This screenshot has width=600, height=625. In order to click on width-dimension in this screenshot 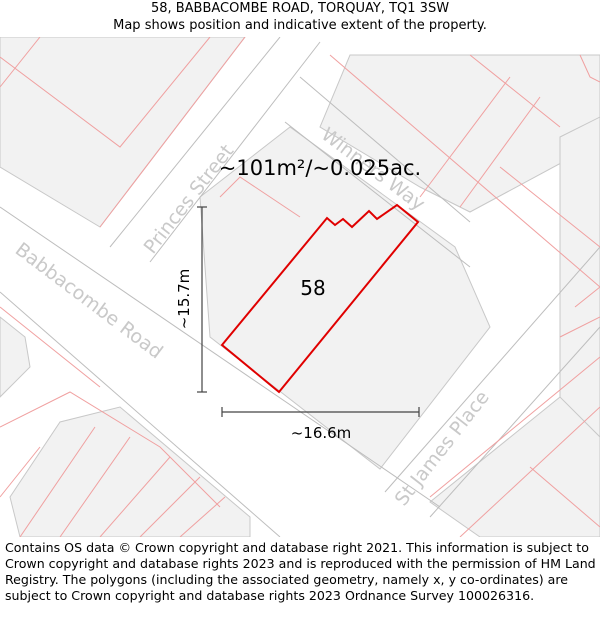, I will do `click(320, 412)`.